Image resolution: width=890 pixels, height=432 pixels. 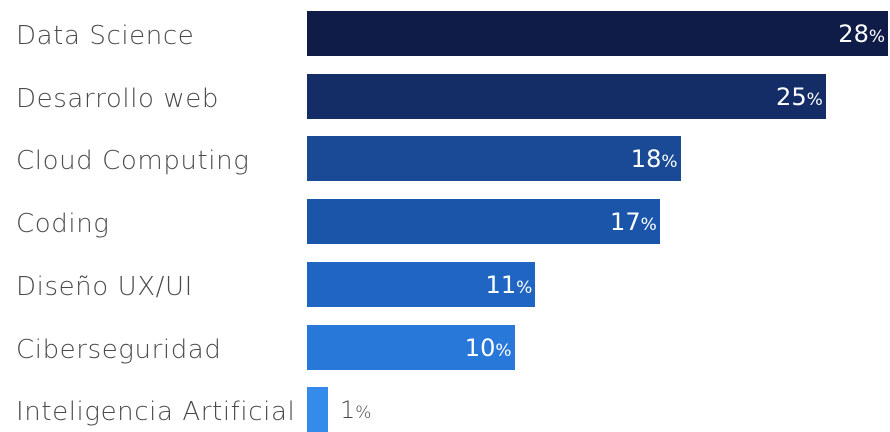 What do you see at coordinates (625, 222) in the screenshot?
I see `value-number: 17` at bounding box center [625, 222].